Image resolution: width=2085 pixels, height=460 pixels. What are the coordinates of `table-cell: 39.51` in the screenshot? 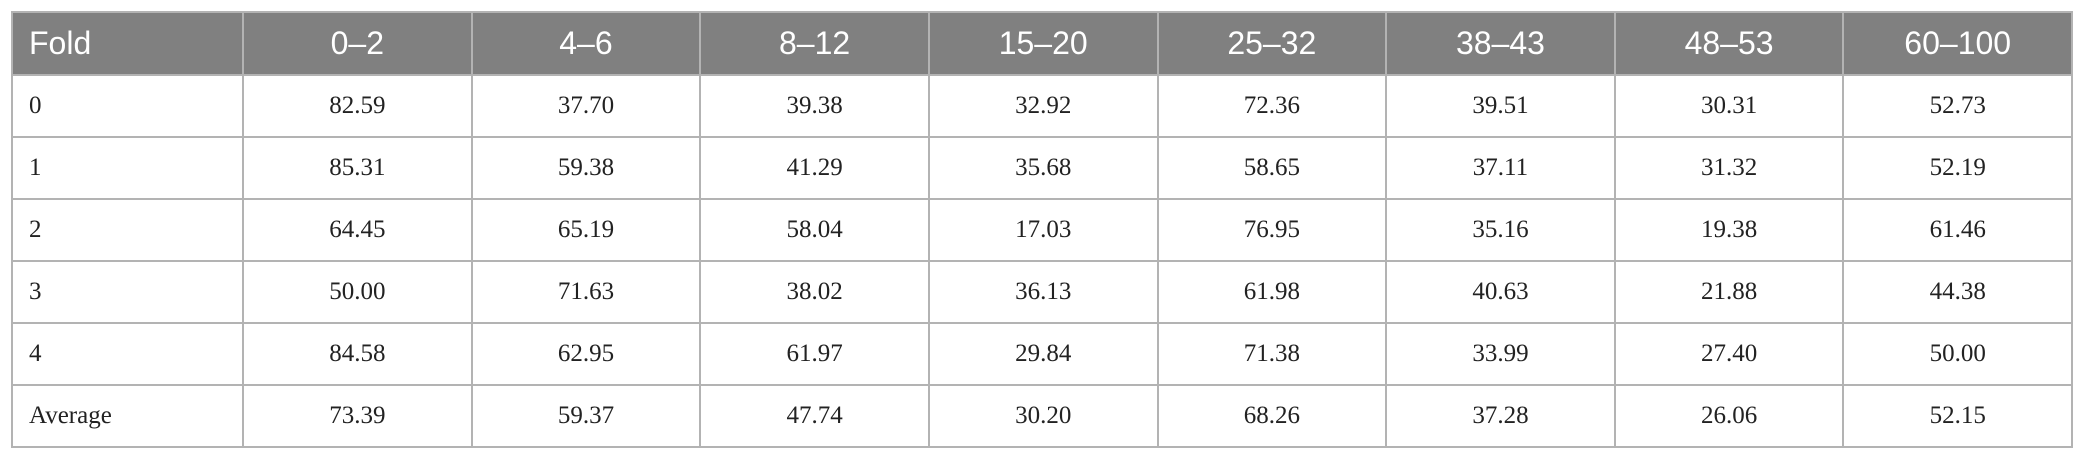 It's located at (1500, 106).